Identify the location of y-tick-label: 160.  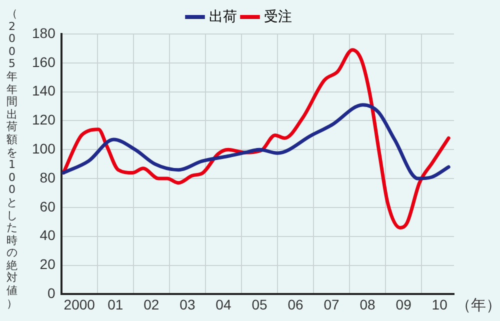
(44, 62).